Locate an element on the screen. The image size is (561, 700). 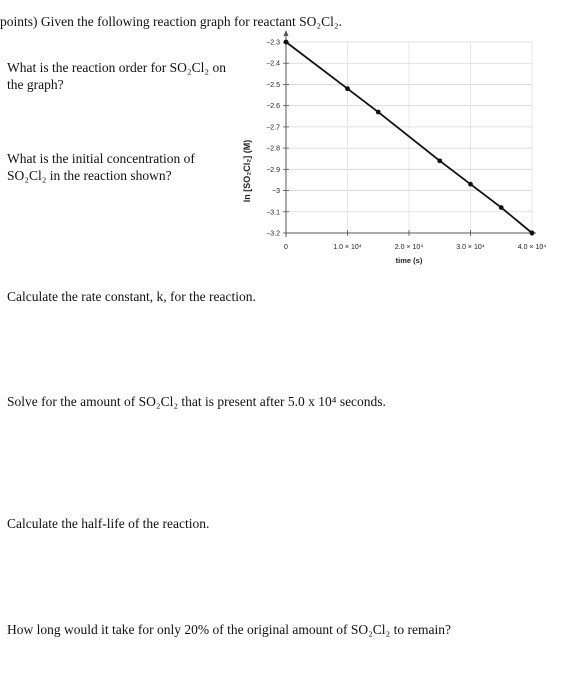
x-tick-label: 1.0 × 10⁴ is located at coordinates (347, 247).